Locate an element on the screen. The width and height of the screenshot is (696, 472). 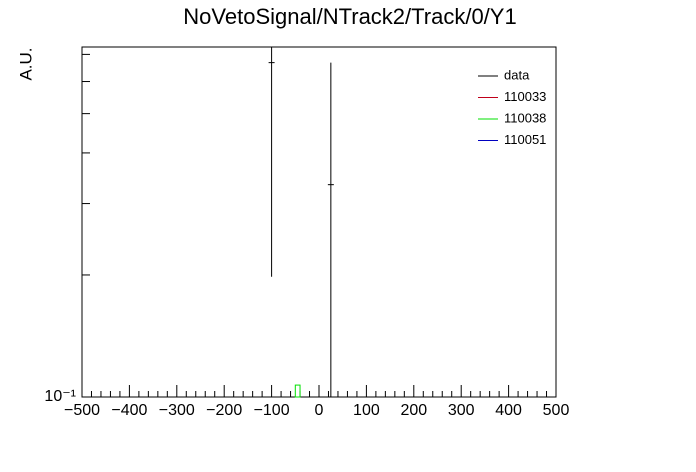
x-tick-label: −200 is located at coordinates (224, 410).